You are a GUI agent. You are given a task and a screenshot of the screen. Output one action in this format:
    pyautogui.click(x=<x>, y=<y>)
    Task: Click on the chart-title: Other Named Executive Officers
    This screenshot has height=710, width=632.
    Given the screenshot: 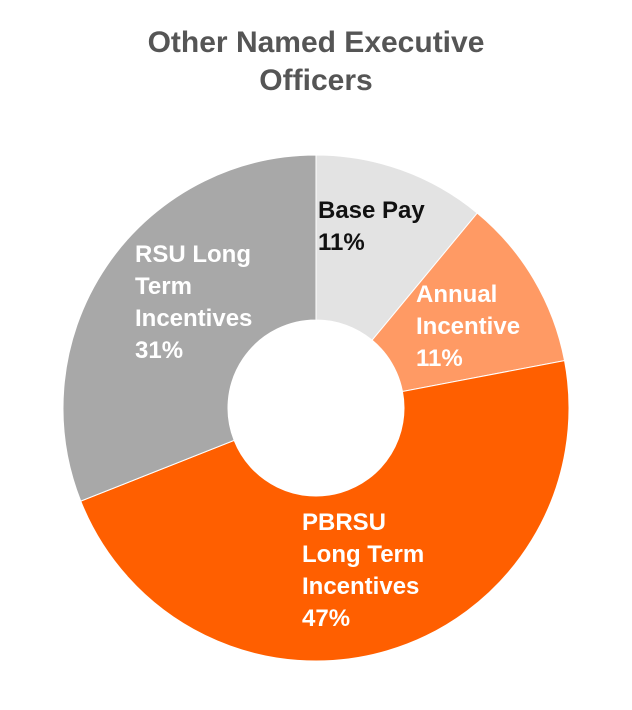 What is the action you would take?
    pyautogui.click(x=316, y=62)
    